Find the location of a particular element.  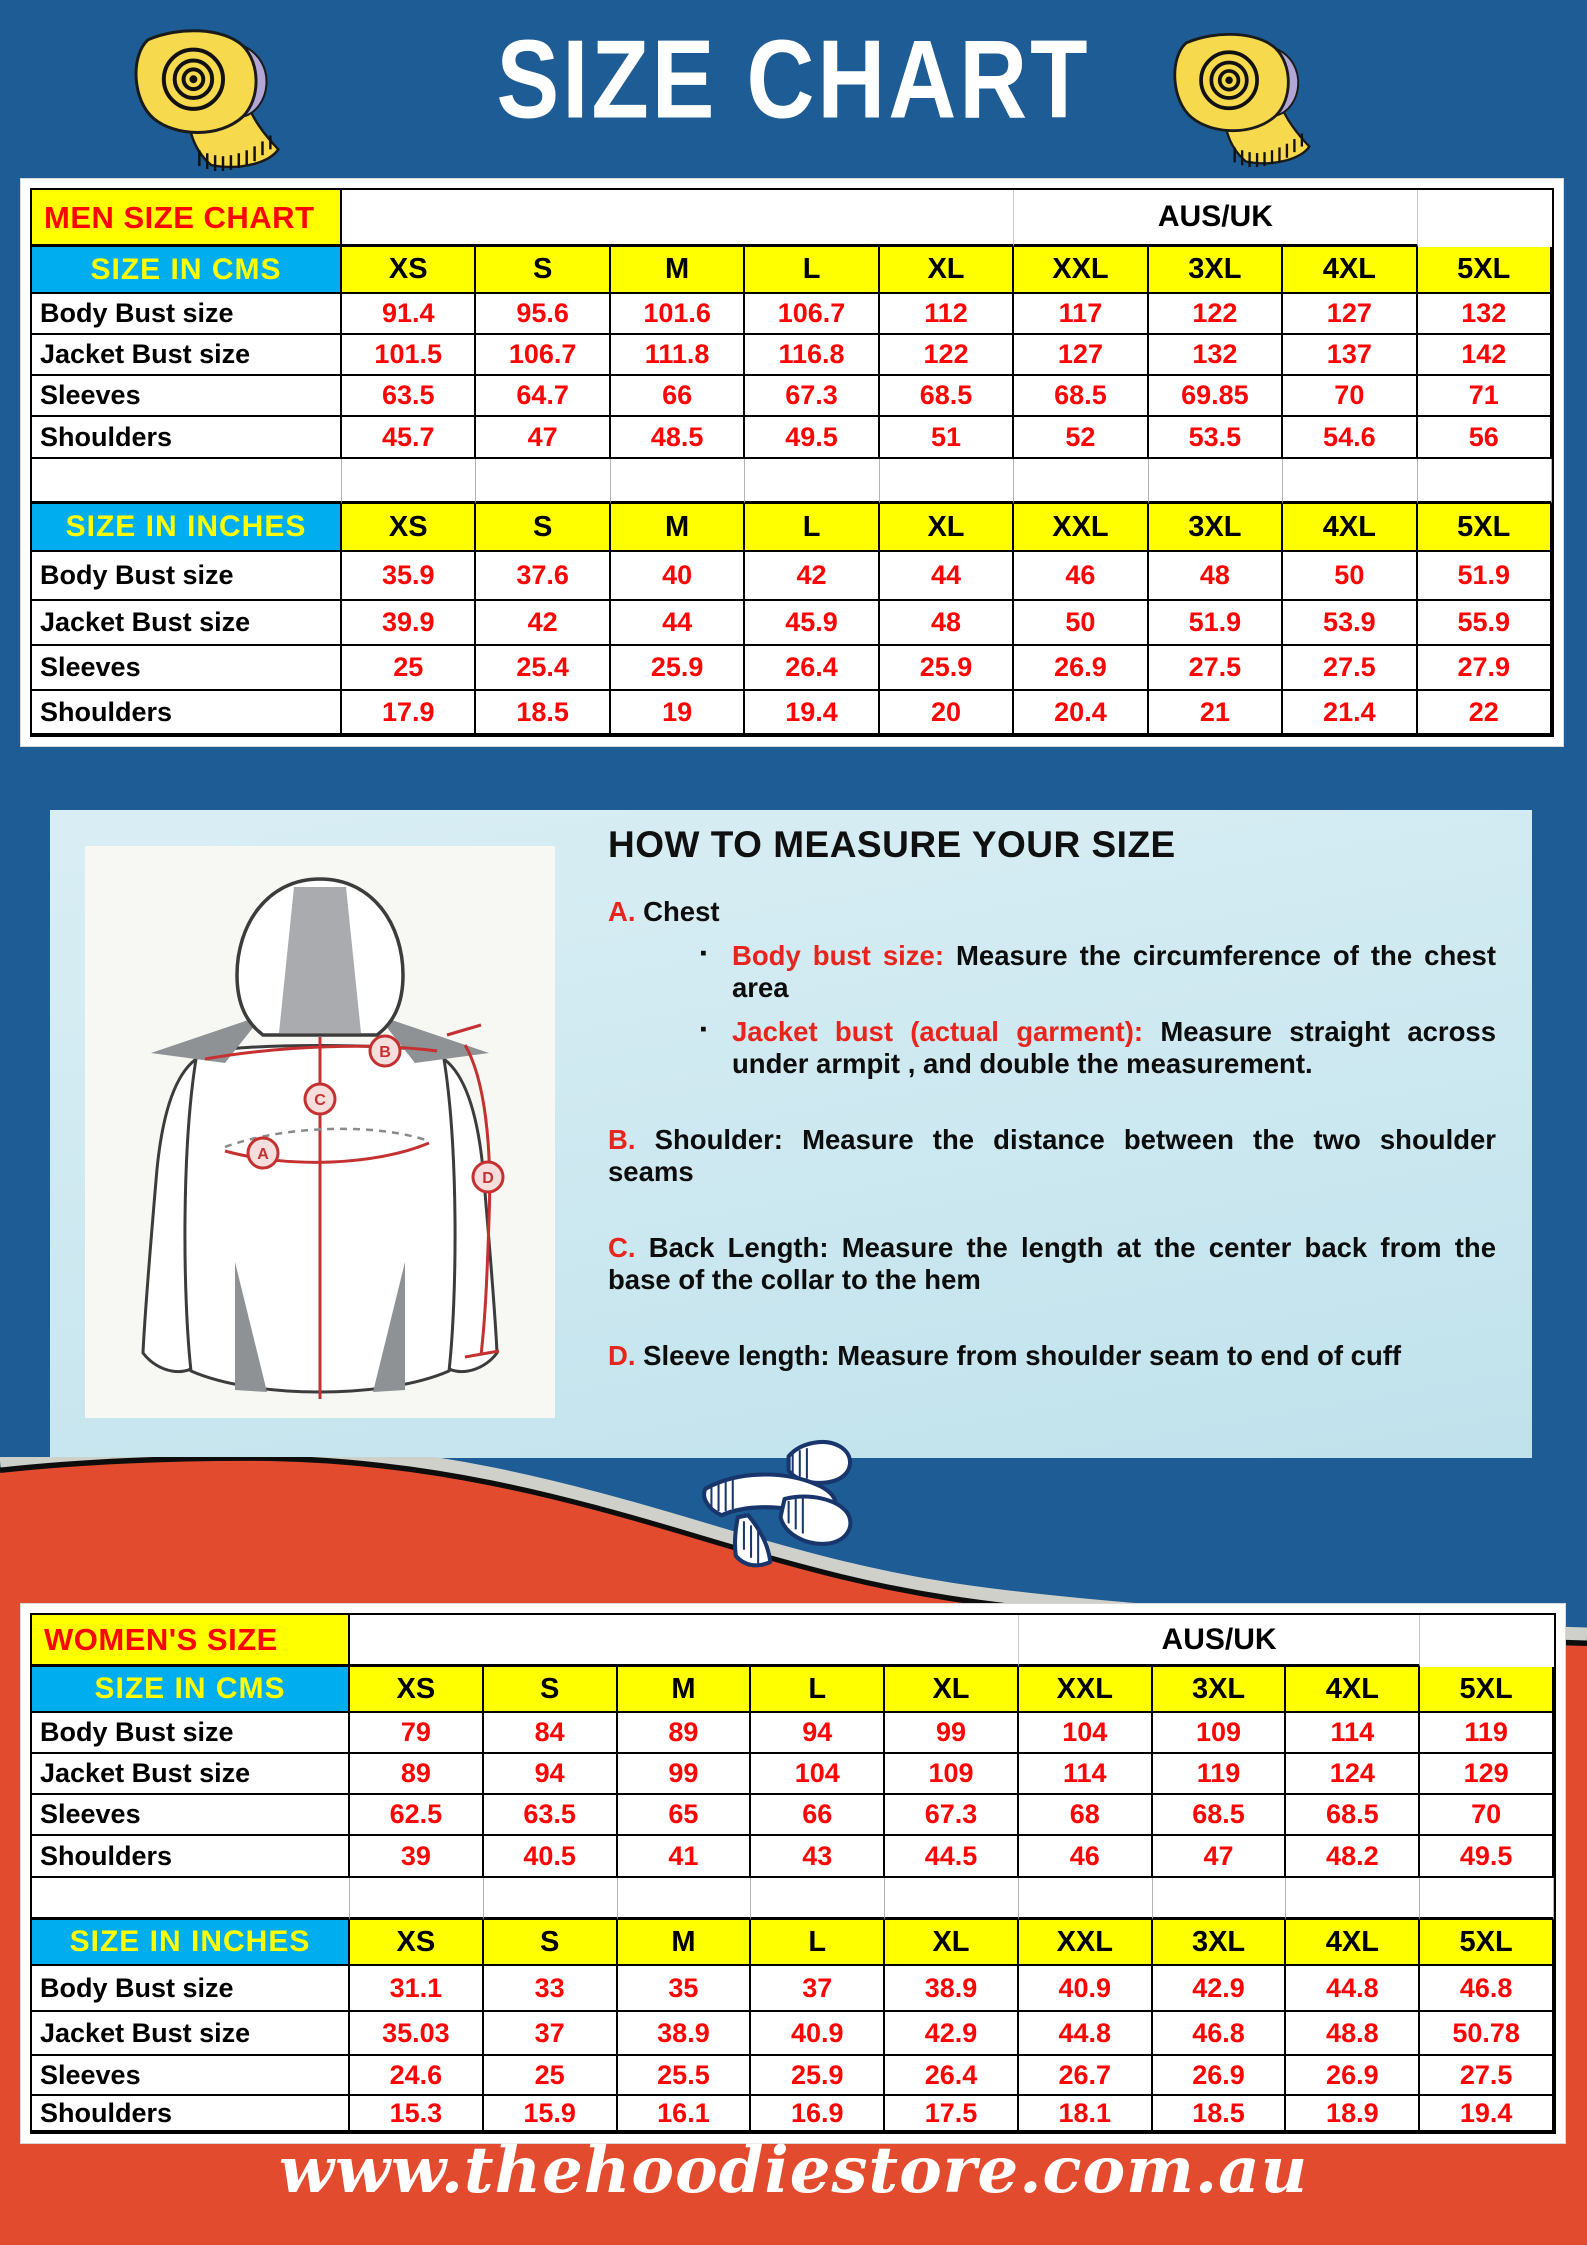

svg-text: A is located at coordinates (263, 1154).